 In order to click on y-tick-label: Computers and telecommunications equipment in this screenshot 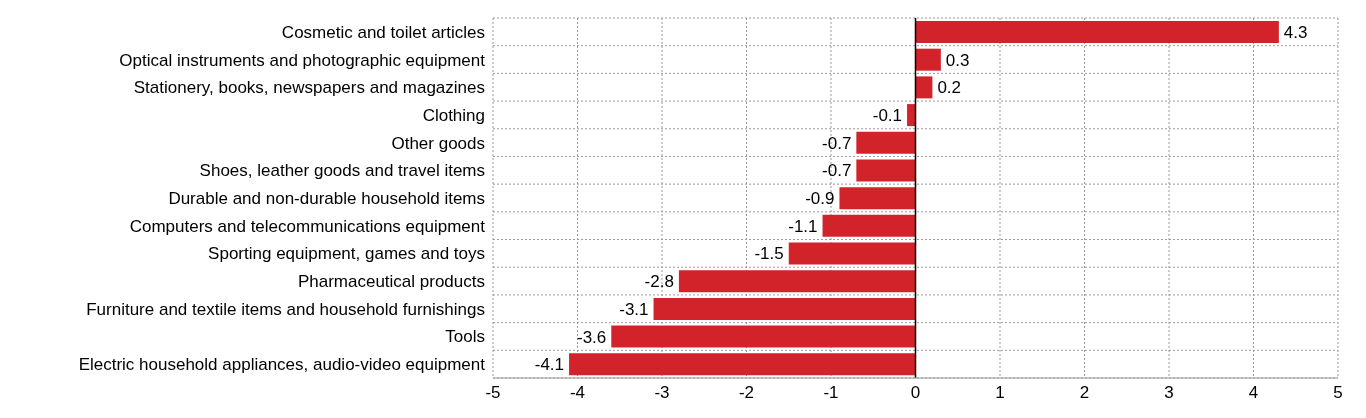, I will do `click(307, 226)`.